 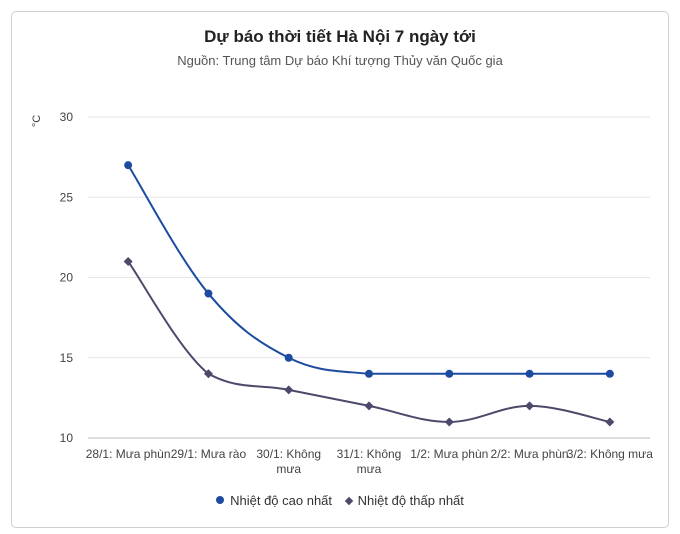 What do you see at coordinates (369, 461) in the screenshot?
I see `x-tick-label: 31/1: Không mưa` at bounding box center [369, 461].